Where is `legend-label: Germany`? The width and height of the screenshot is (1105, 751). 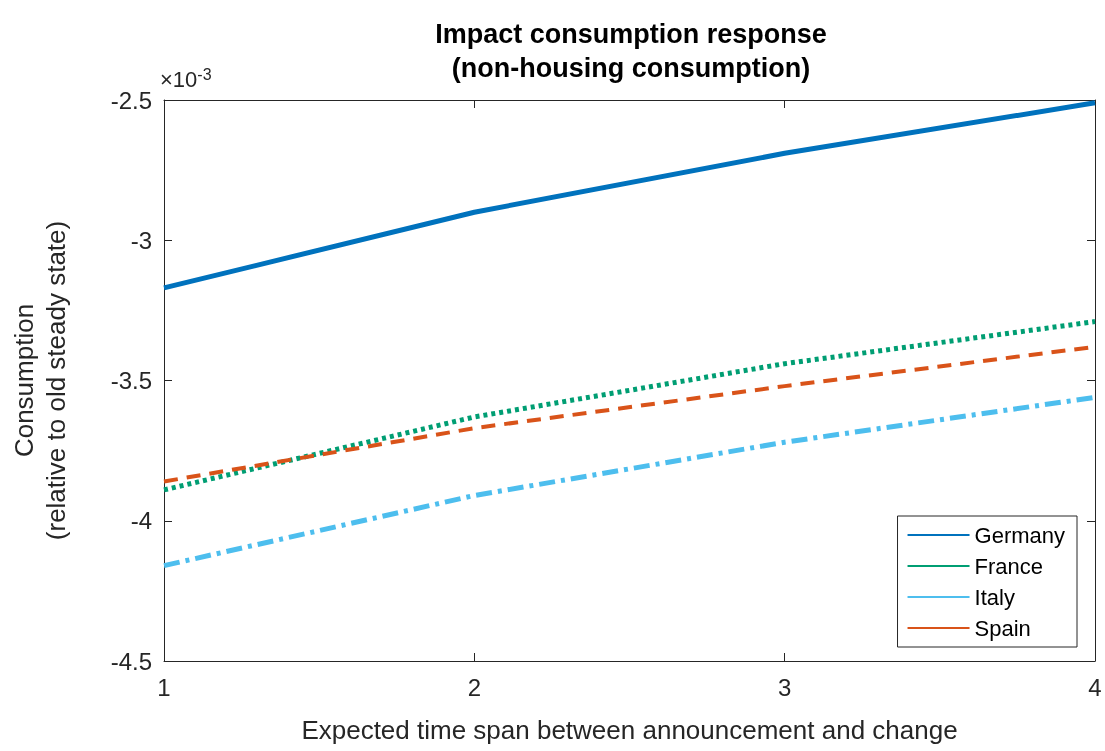
legend-label: Germany is located at coordinates (1020, 535).